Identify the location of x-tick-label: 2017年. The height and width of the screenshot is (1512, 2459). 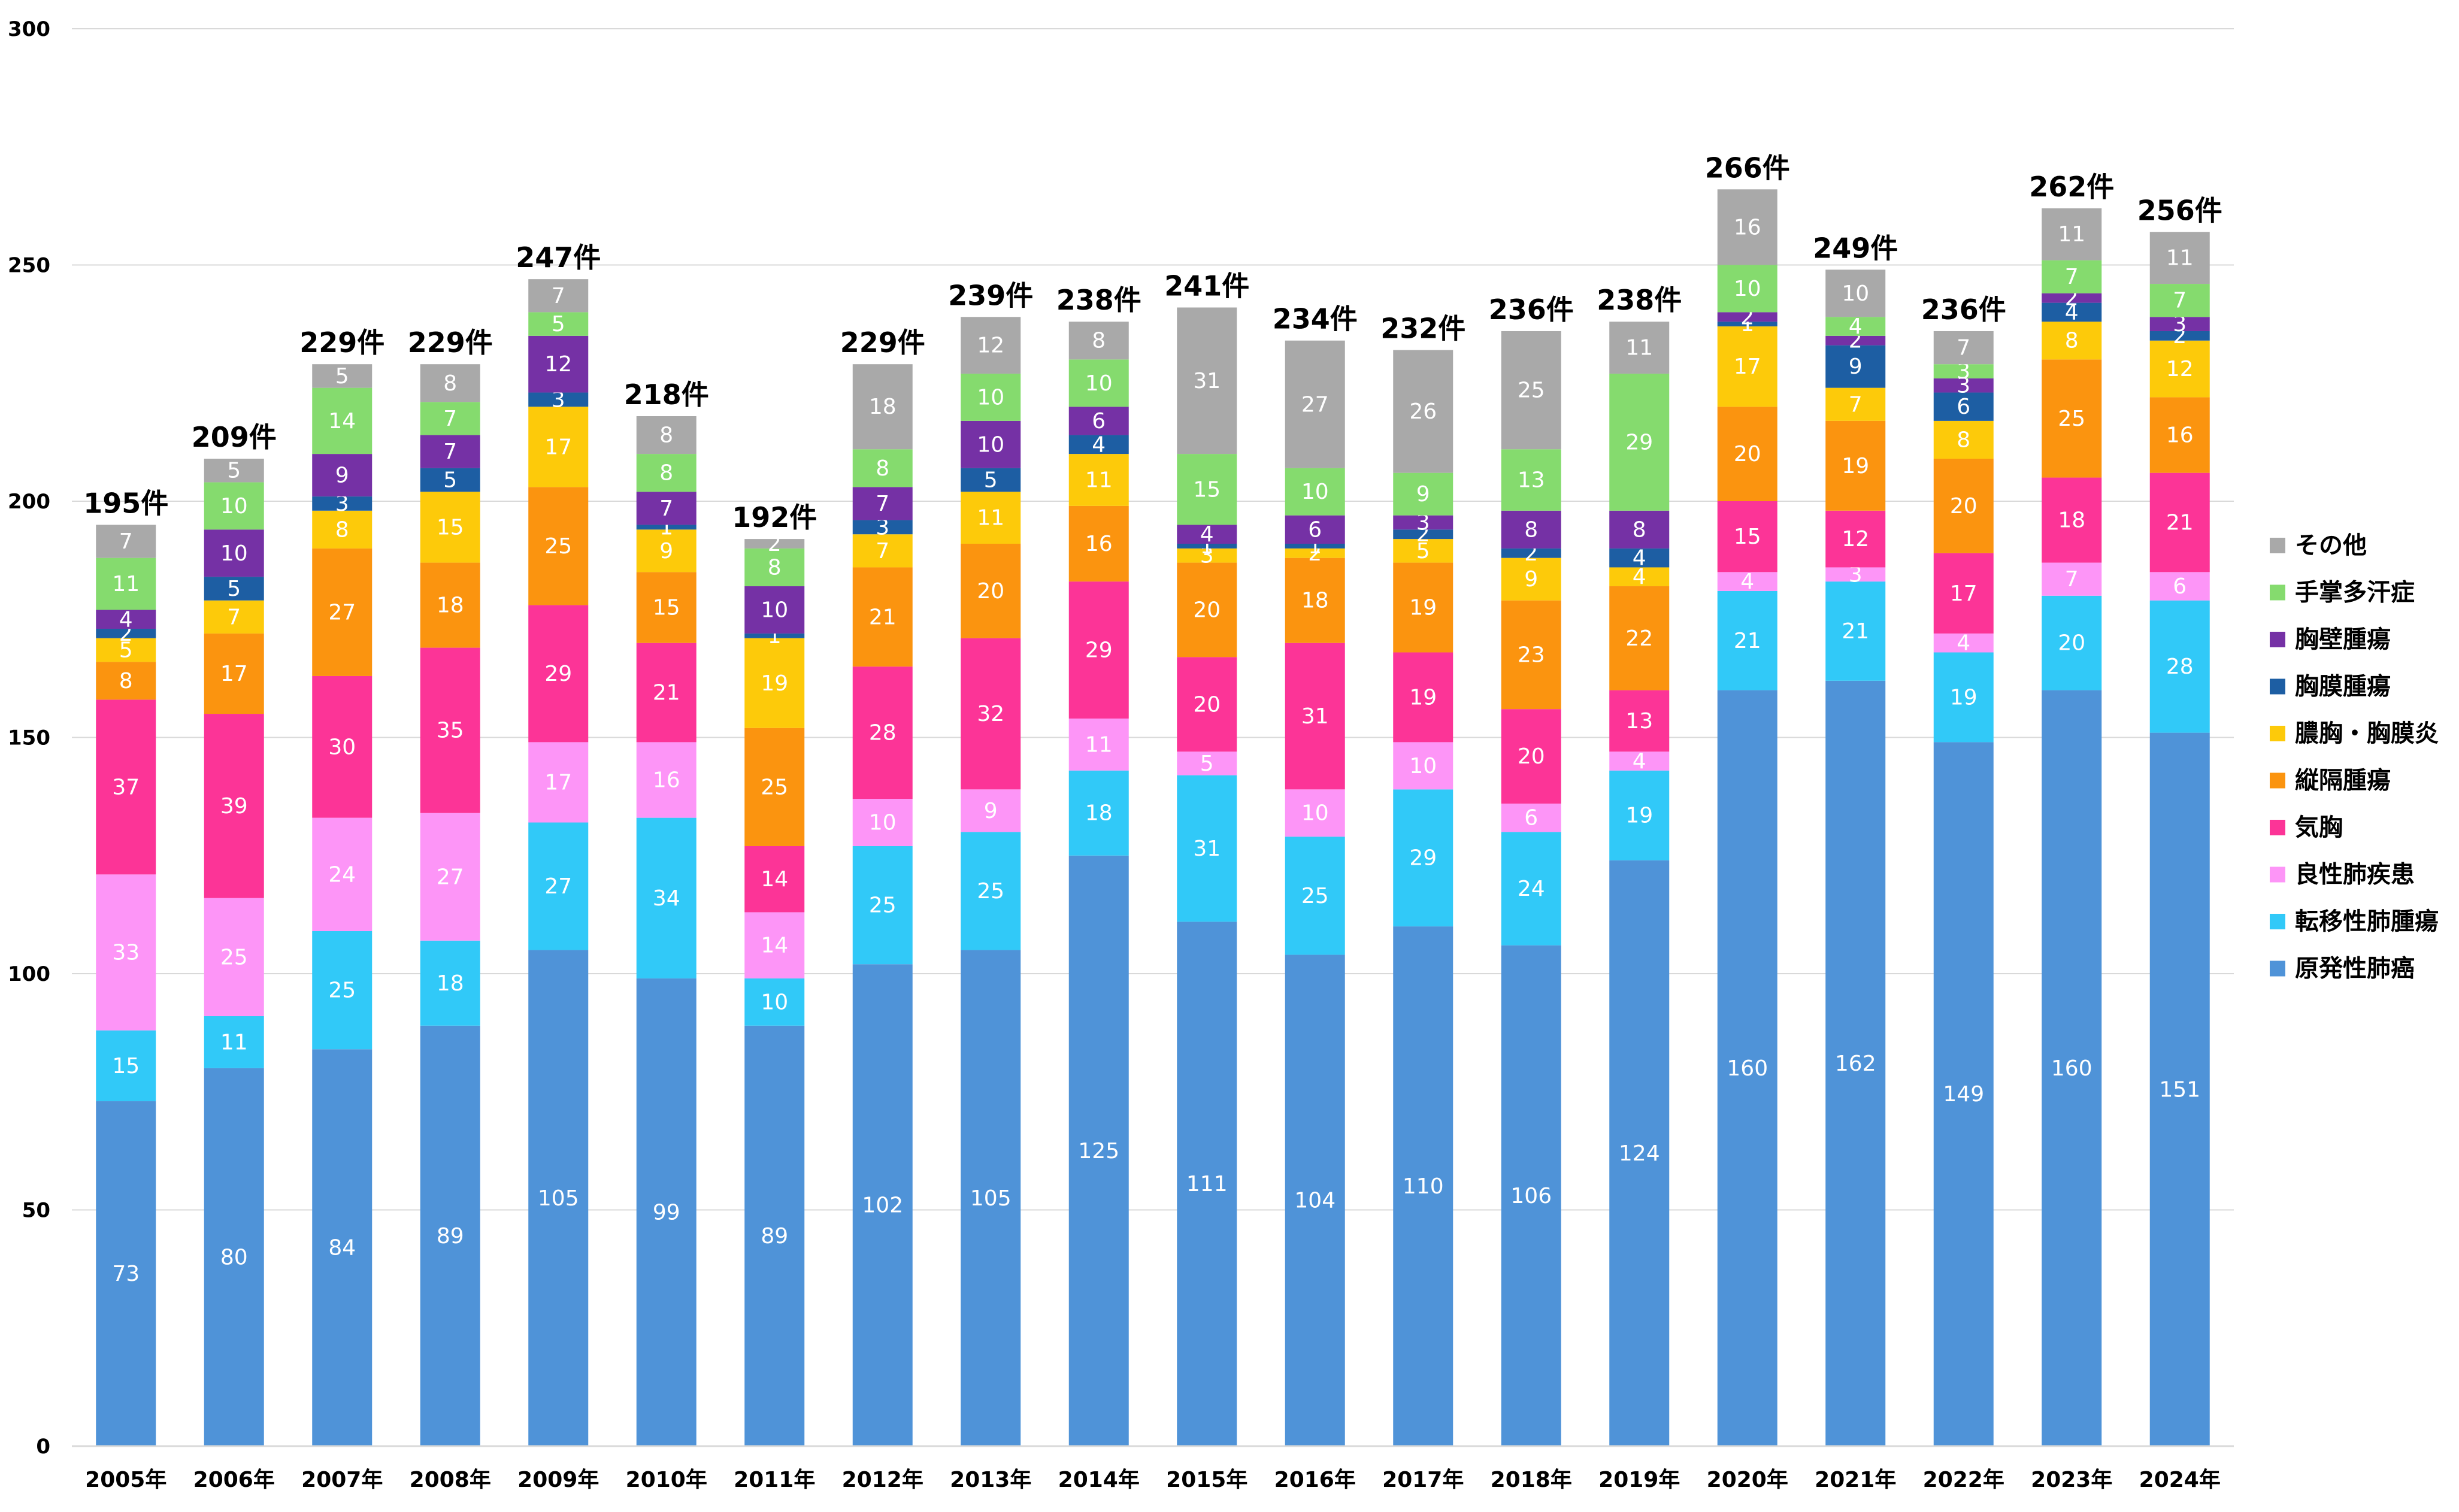
(1423, 1480).